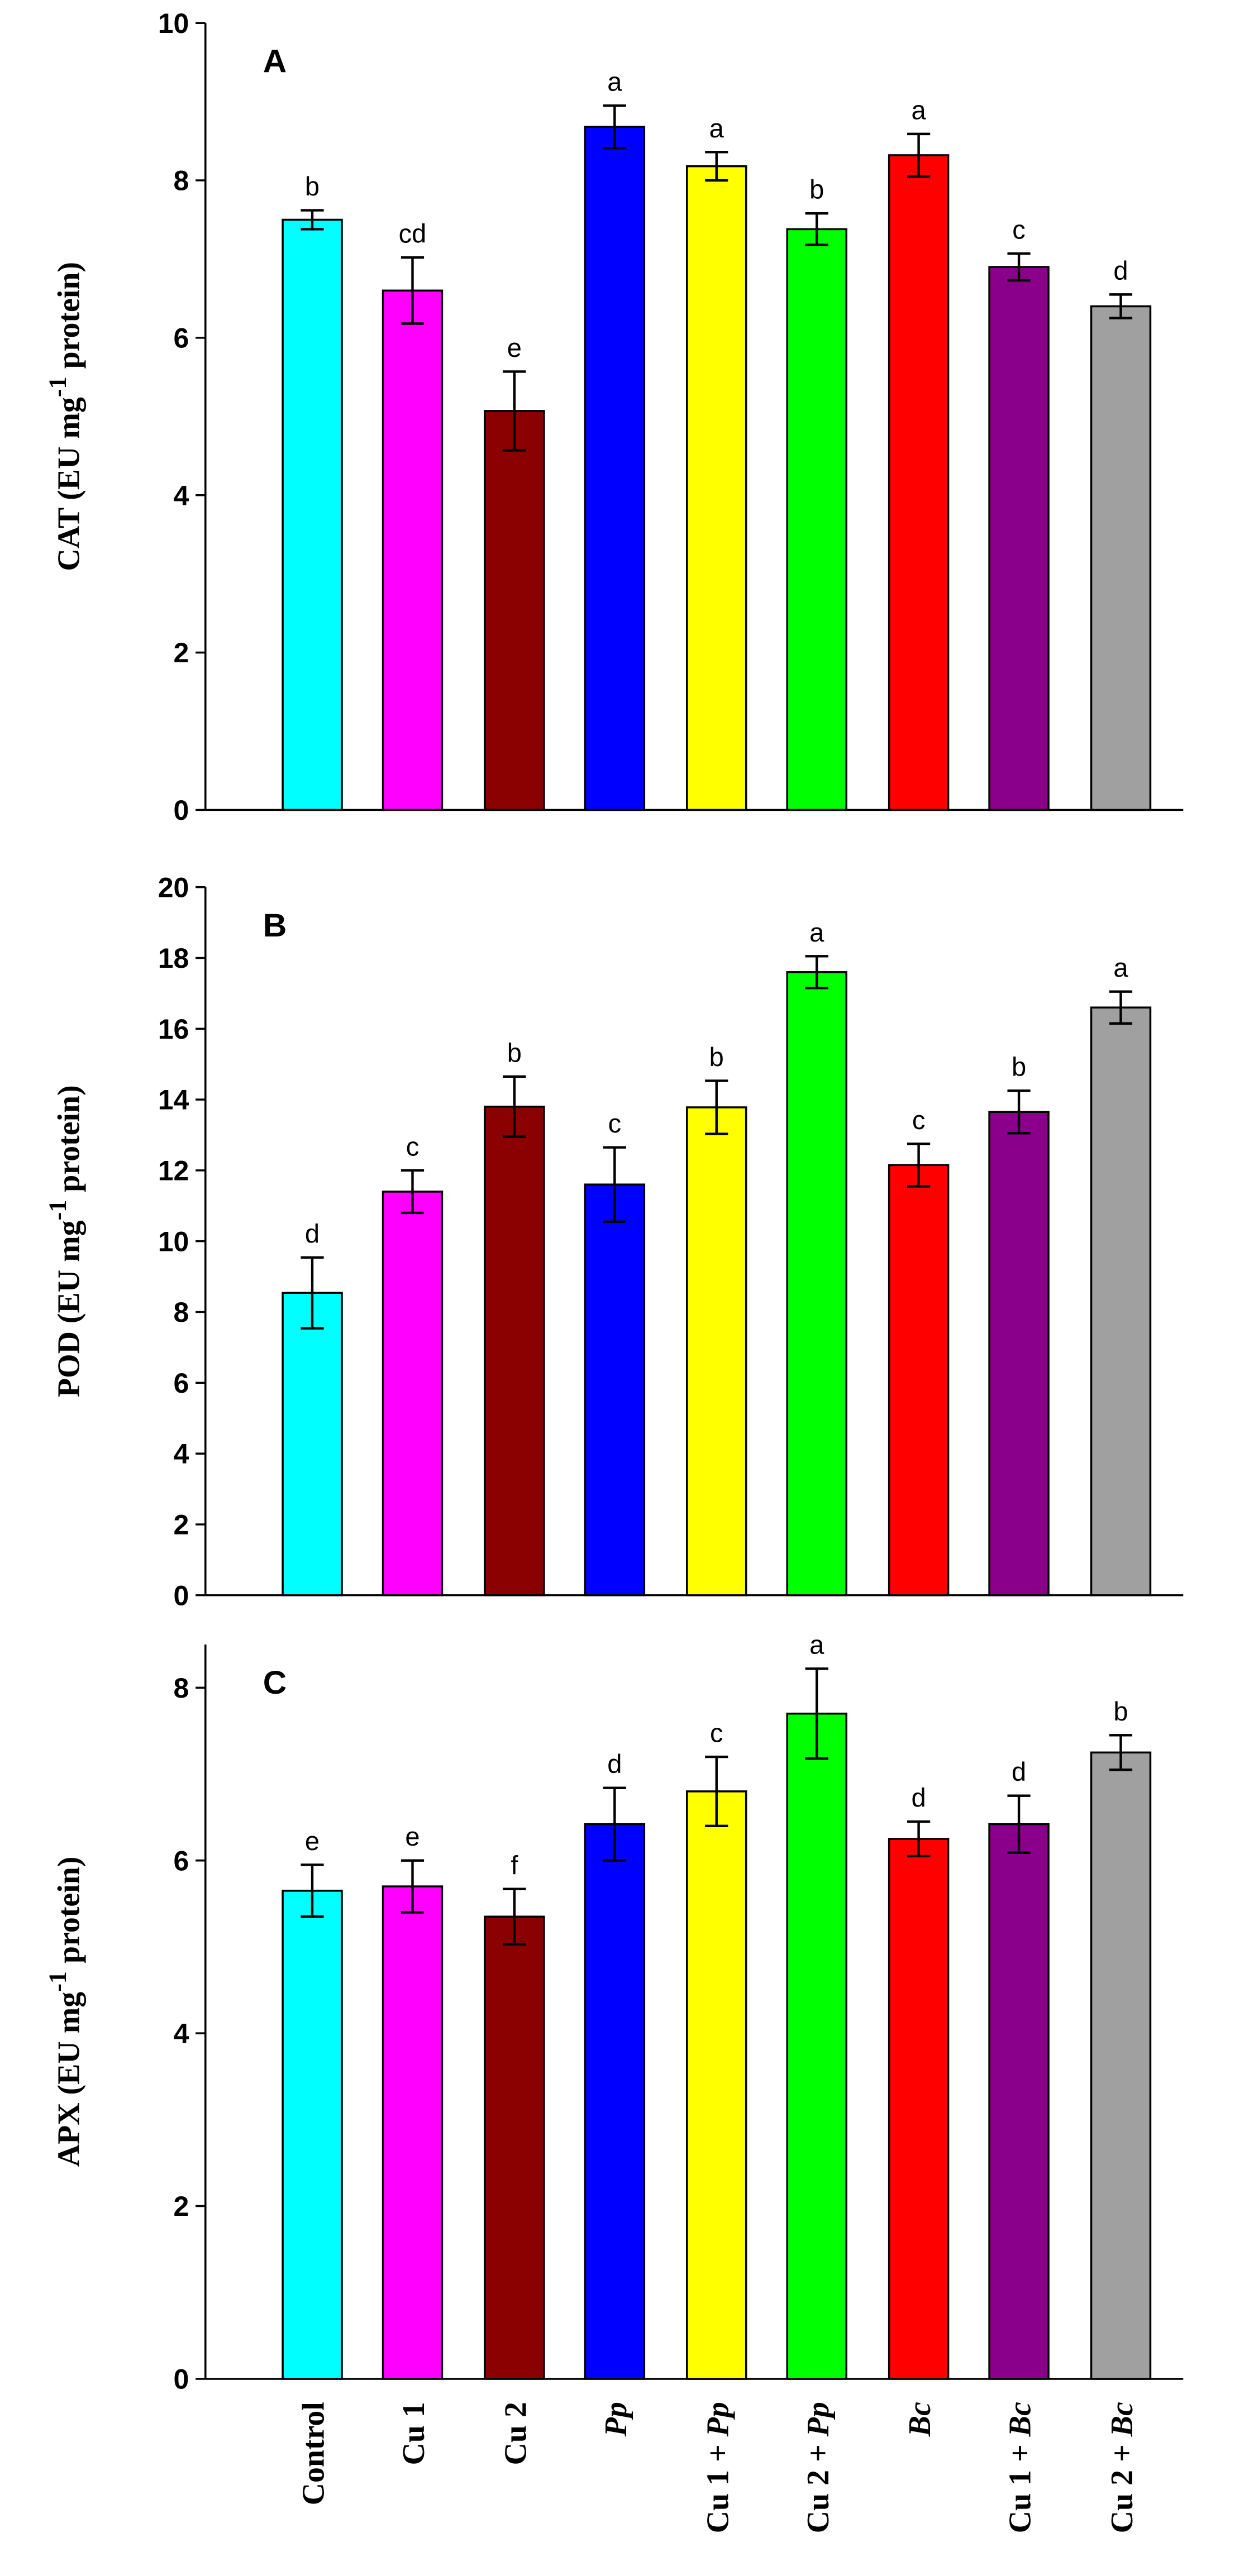 The image size is (1249, 2576). I want to click on x-tick-label: Bc, so click(920, 2419).